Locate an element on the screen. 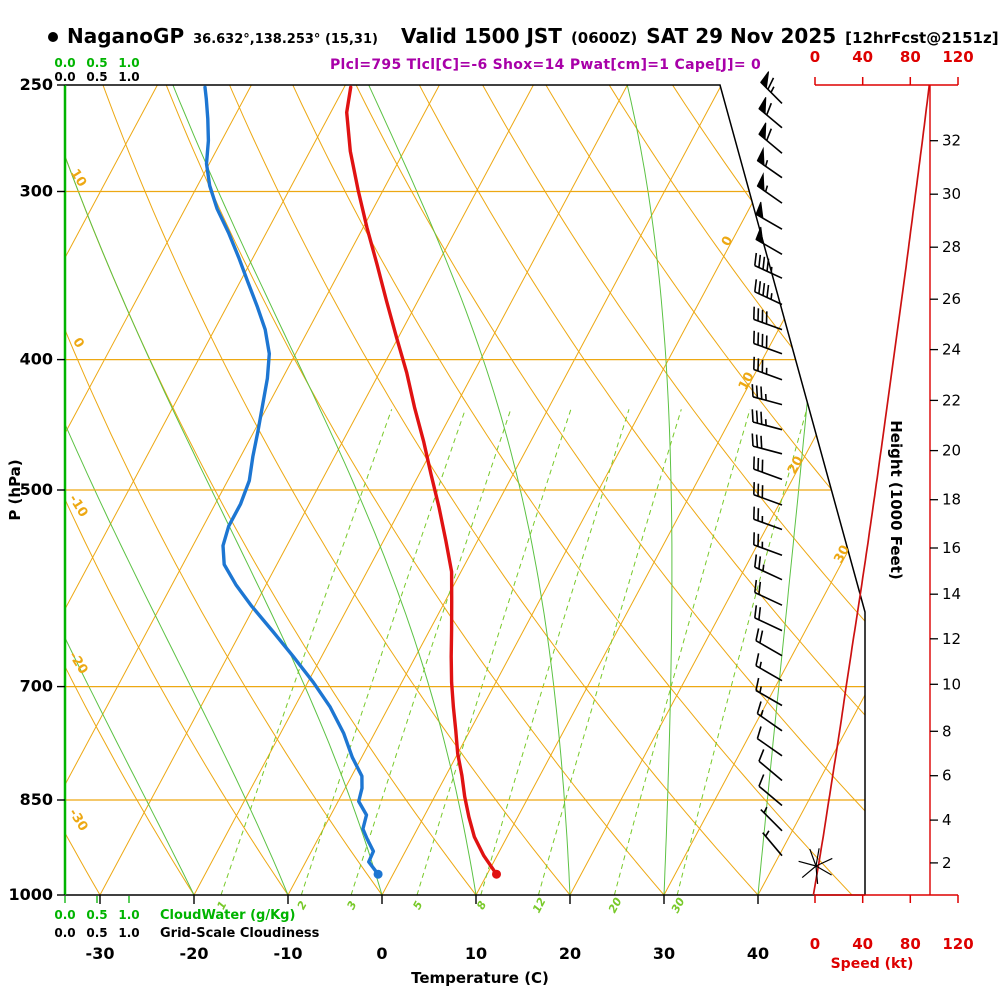 Image resolution: width=1000 pixels, height=1000 pixels. speed-axis-title: Speed (kt) is located at coordinates (872, 964).